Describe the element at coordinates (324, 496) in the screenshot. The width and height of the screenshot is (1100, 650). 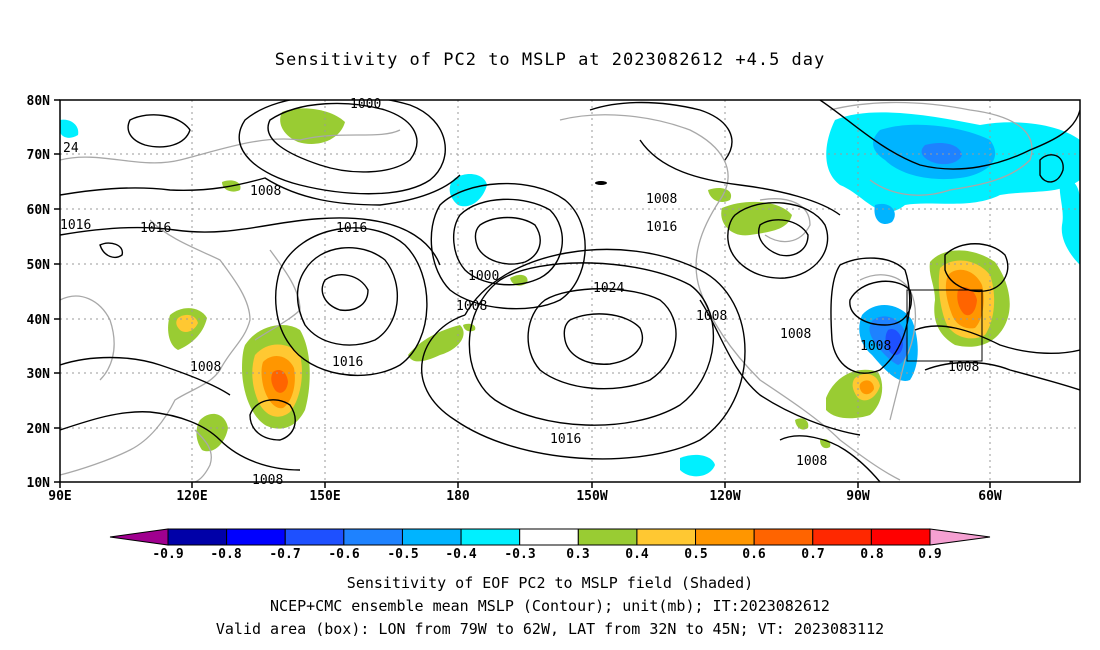
I see `lon-label: 150E` at that location.